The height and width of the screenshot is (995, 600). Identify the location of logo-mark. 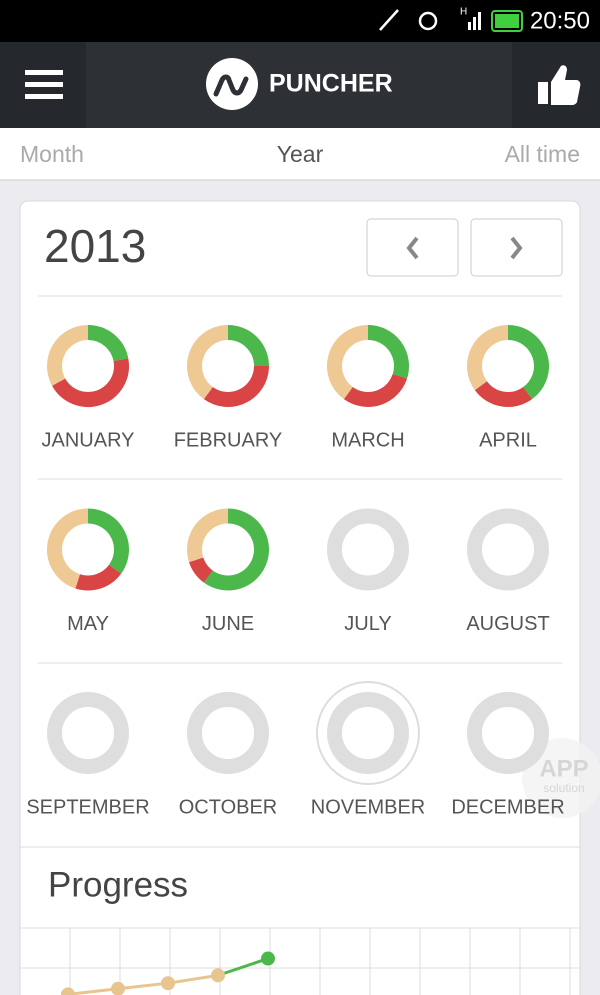
(231, 85).